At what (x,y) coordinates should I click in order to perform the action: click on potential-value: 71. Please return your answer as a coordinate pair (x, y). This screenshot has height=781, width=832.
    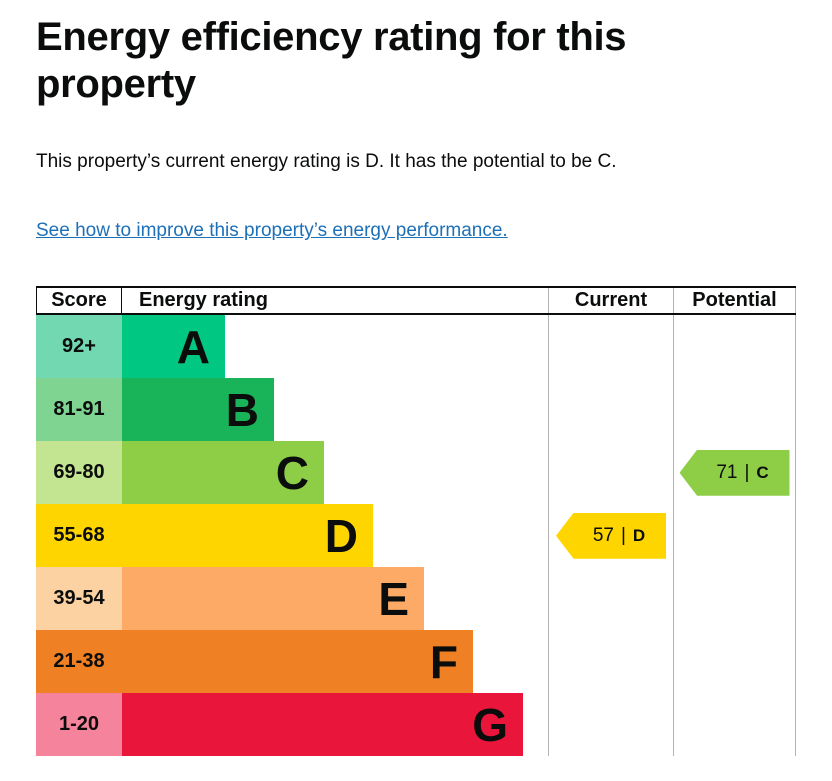
    Looking at the image, I should click on (727, 472).